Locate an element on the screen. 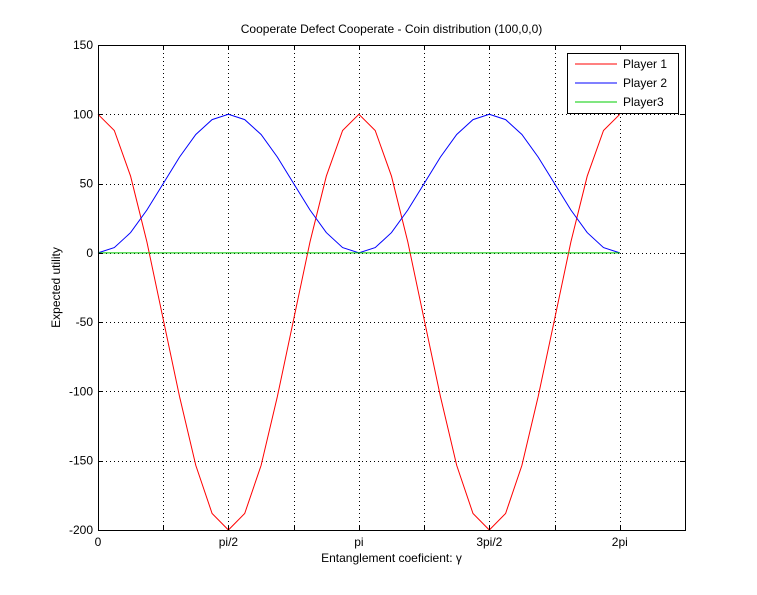 The width and height of the screenshot is (757, 595). y-tick-label: 150 is located at coordinates (83, 45).